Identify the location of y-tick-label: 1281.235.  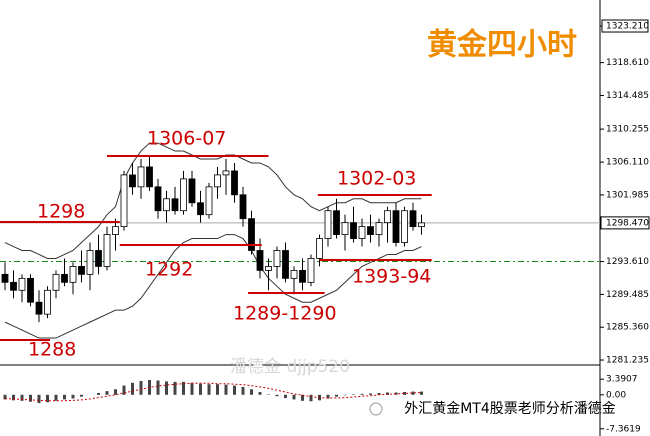
(627, 361).